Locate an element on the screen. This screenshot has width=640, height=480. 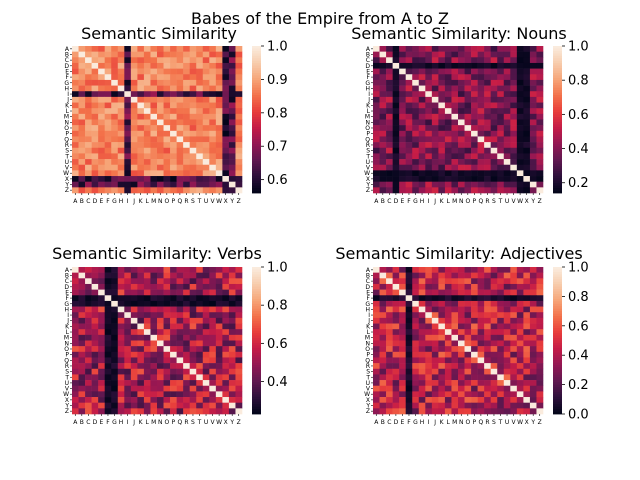
x-tick-label: O is located at coordinates (467, 201).